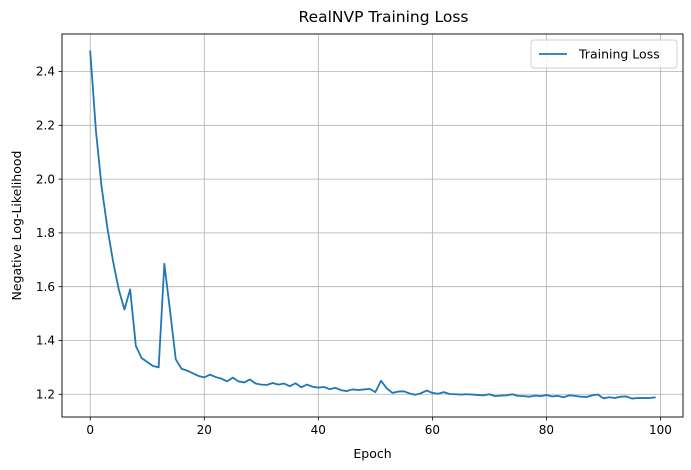  I want to click on y-tick-label: 2.0, so click(45, 179).